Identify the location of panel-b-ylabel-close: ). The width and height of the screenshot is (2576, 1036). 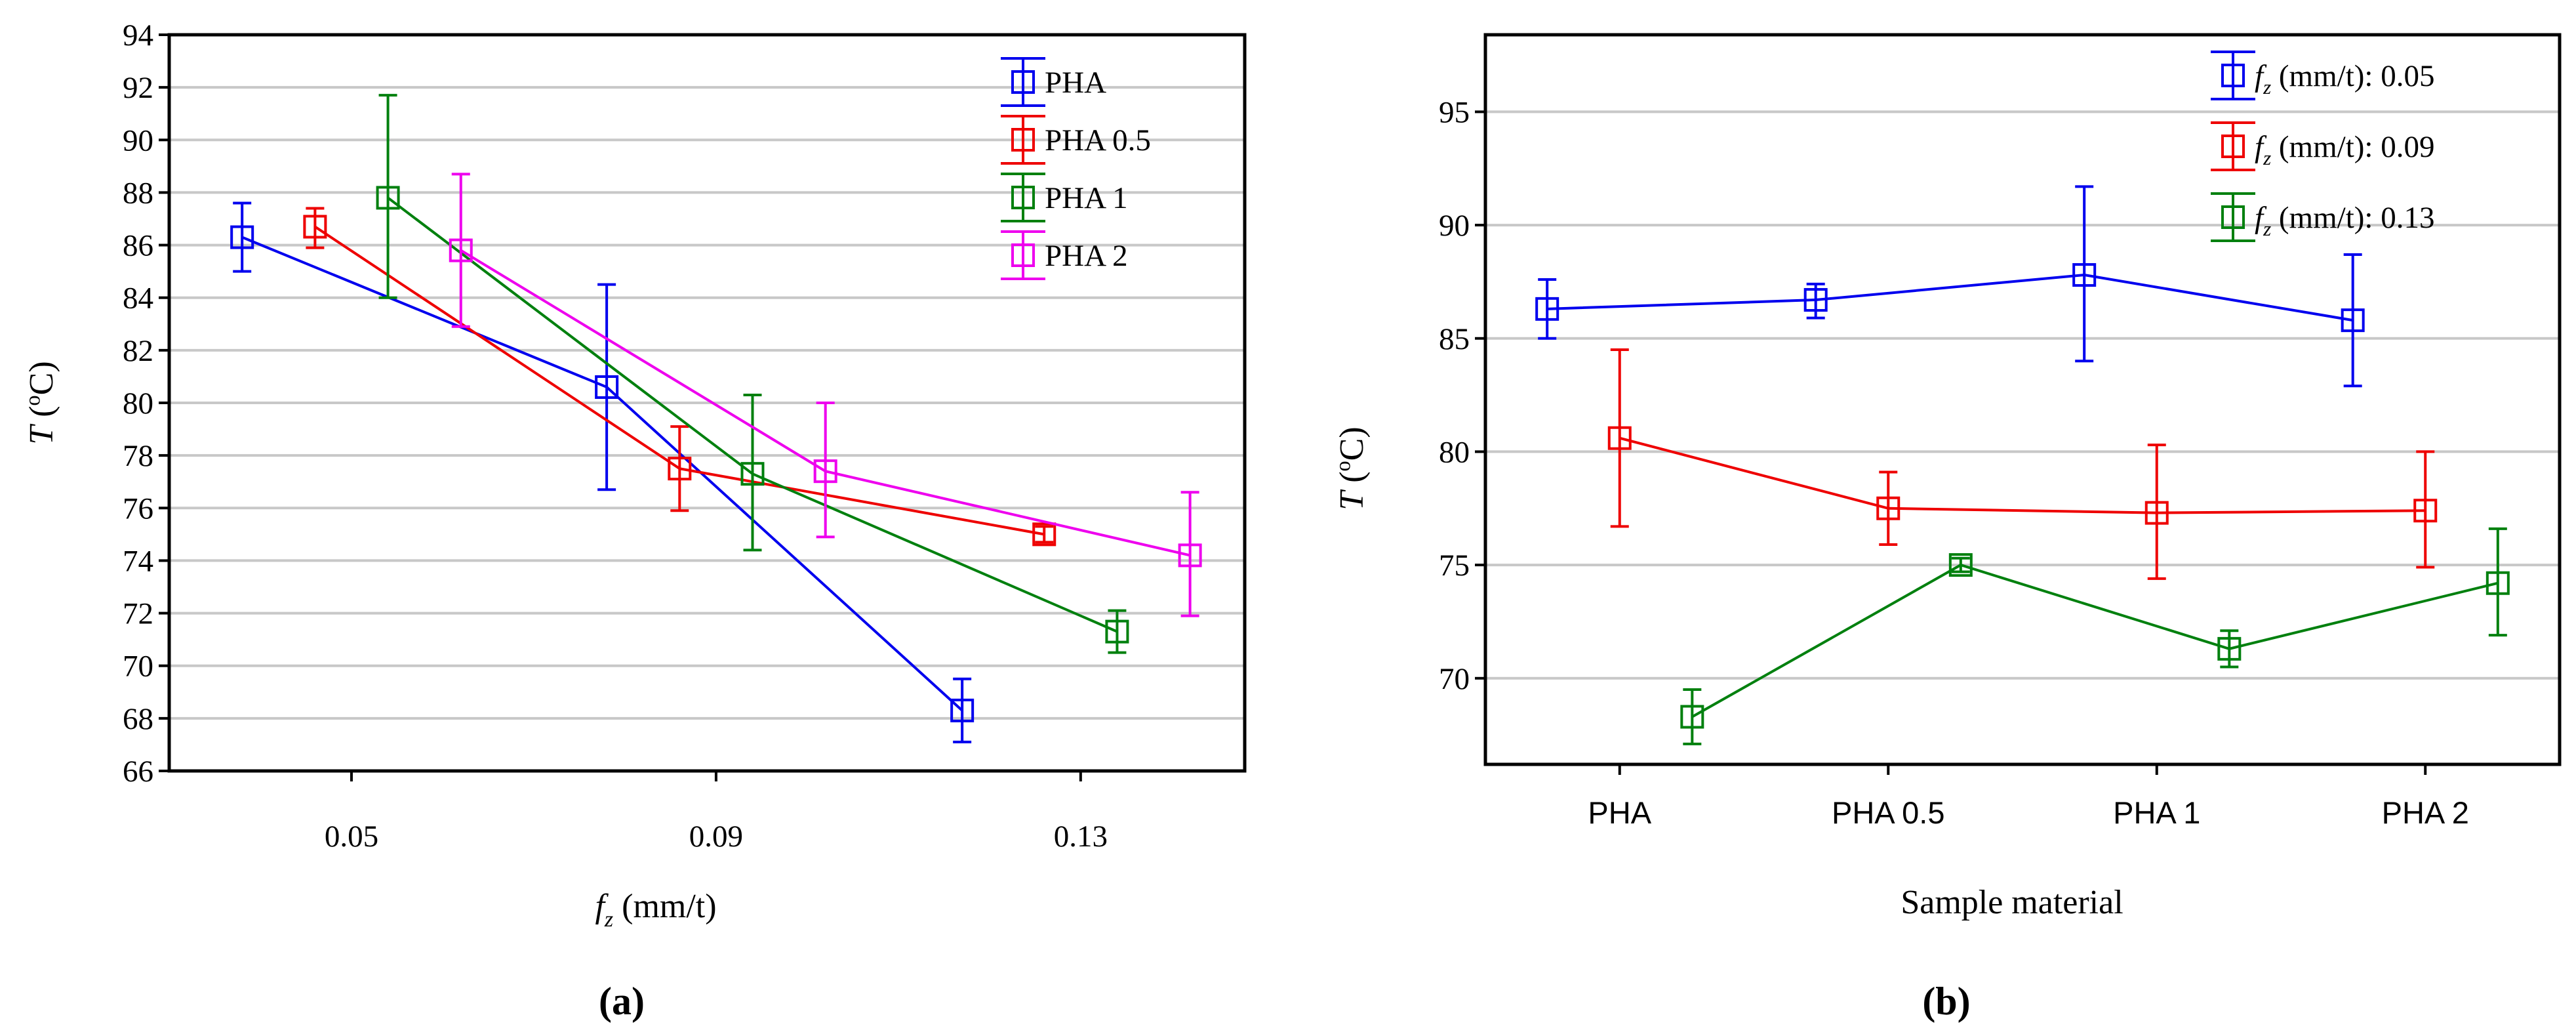
(1352, 432).